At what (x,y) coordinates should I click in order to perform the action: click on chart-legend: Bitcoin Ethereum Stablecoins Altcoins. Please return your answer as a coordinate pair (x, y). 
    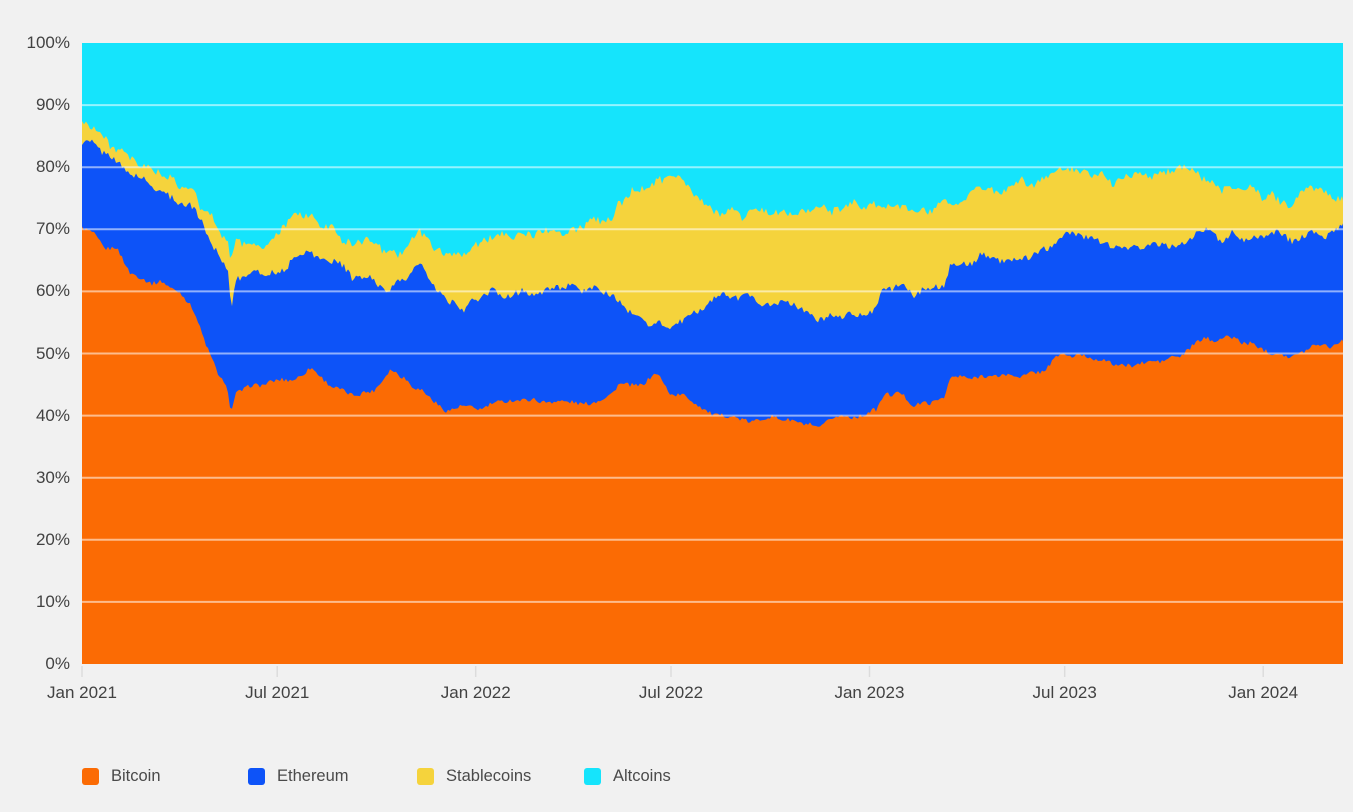
    Looking at the image, I should click on (676, 777).